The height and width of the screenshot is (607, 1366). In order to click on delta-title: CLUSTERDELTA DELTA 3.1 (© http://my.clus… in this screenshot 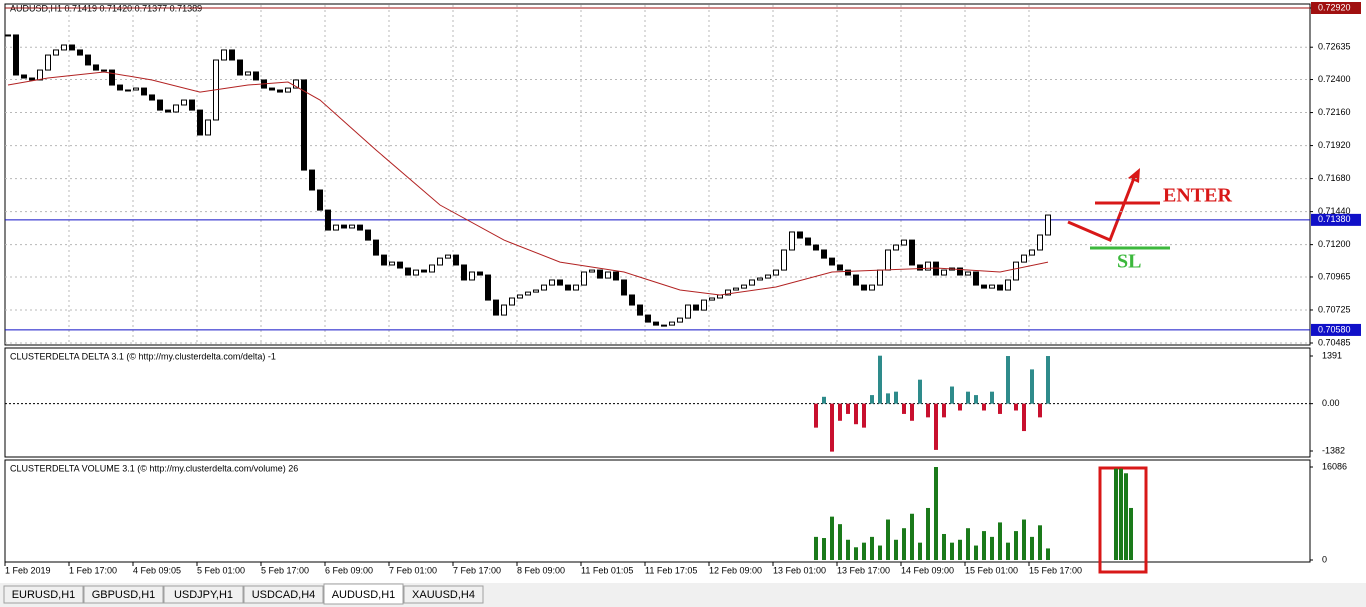, I will do `click(143, 356)`.